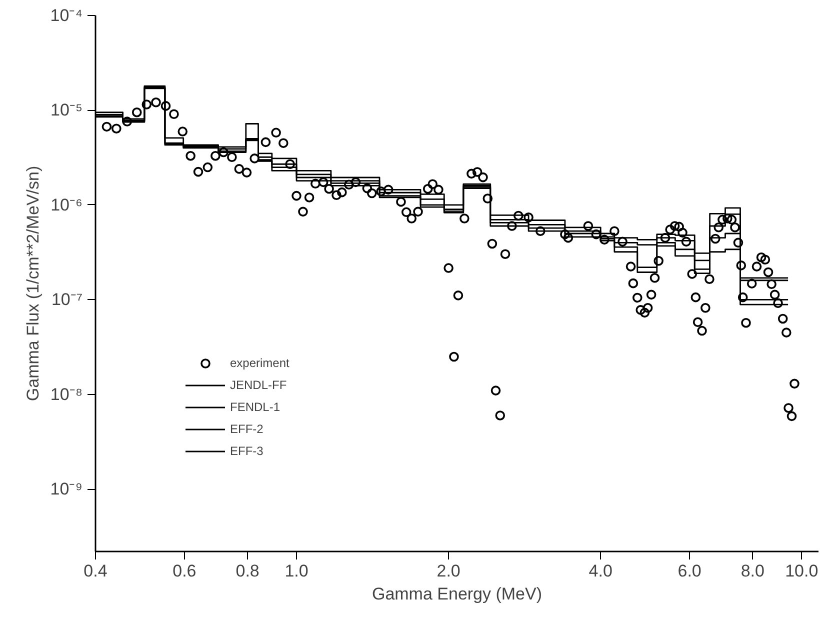 This screenshot has width=828, height=621. What do you see at coordinates (247, 451) in the screenshot?
I see `legend-label: EFF-3` at bounding box center [247, 451].